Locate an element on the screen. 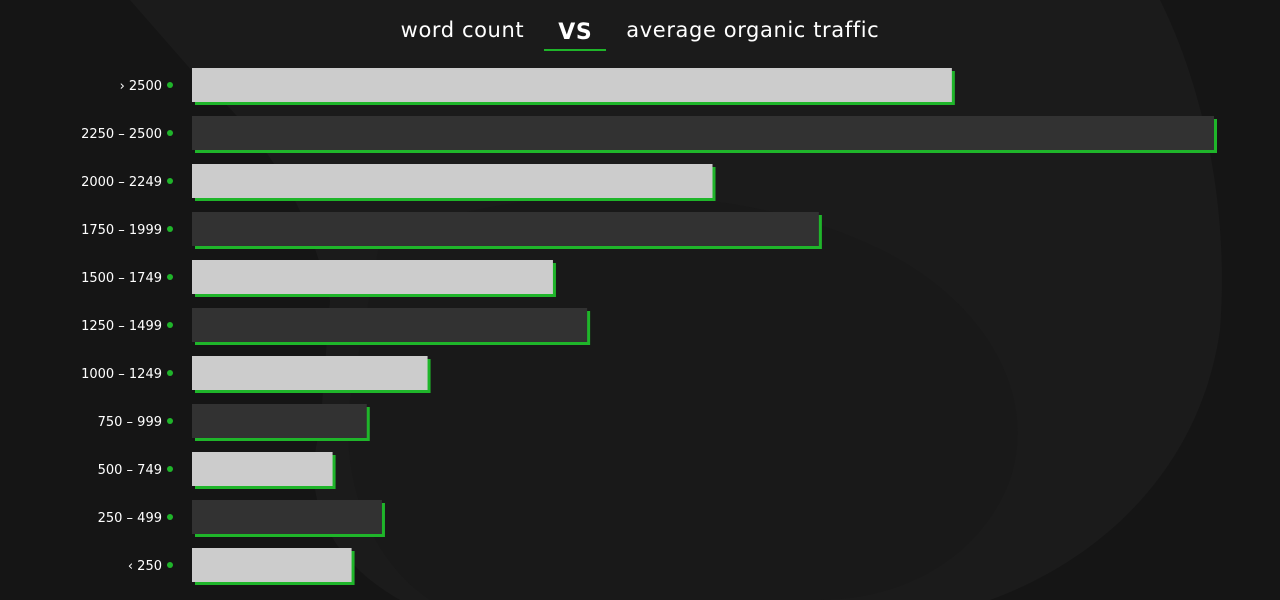 This screenshot has height=600, width=1280. y-tick-label-10: ‹ 250 is located at coordinates (145, 566).